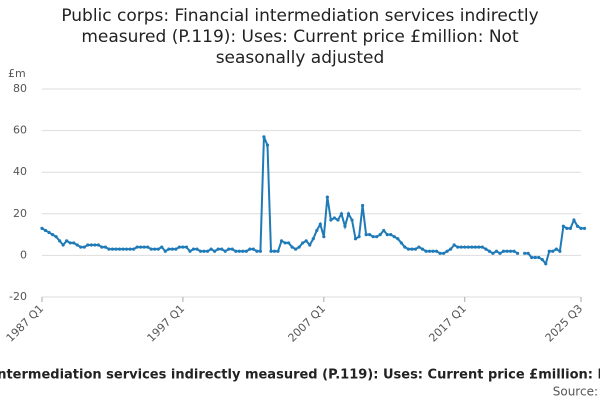 The height and width of the screenshot is (400, 600). Describe the element at coordinates (17, 73) in the screenshot. I see `y-unit: £m` at that location.